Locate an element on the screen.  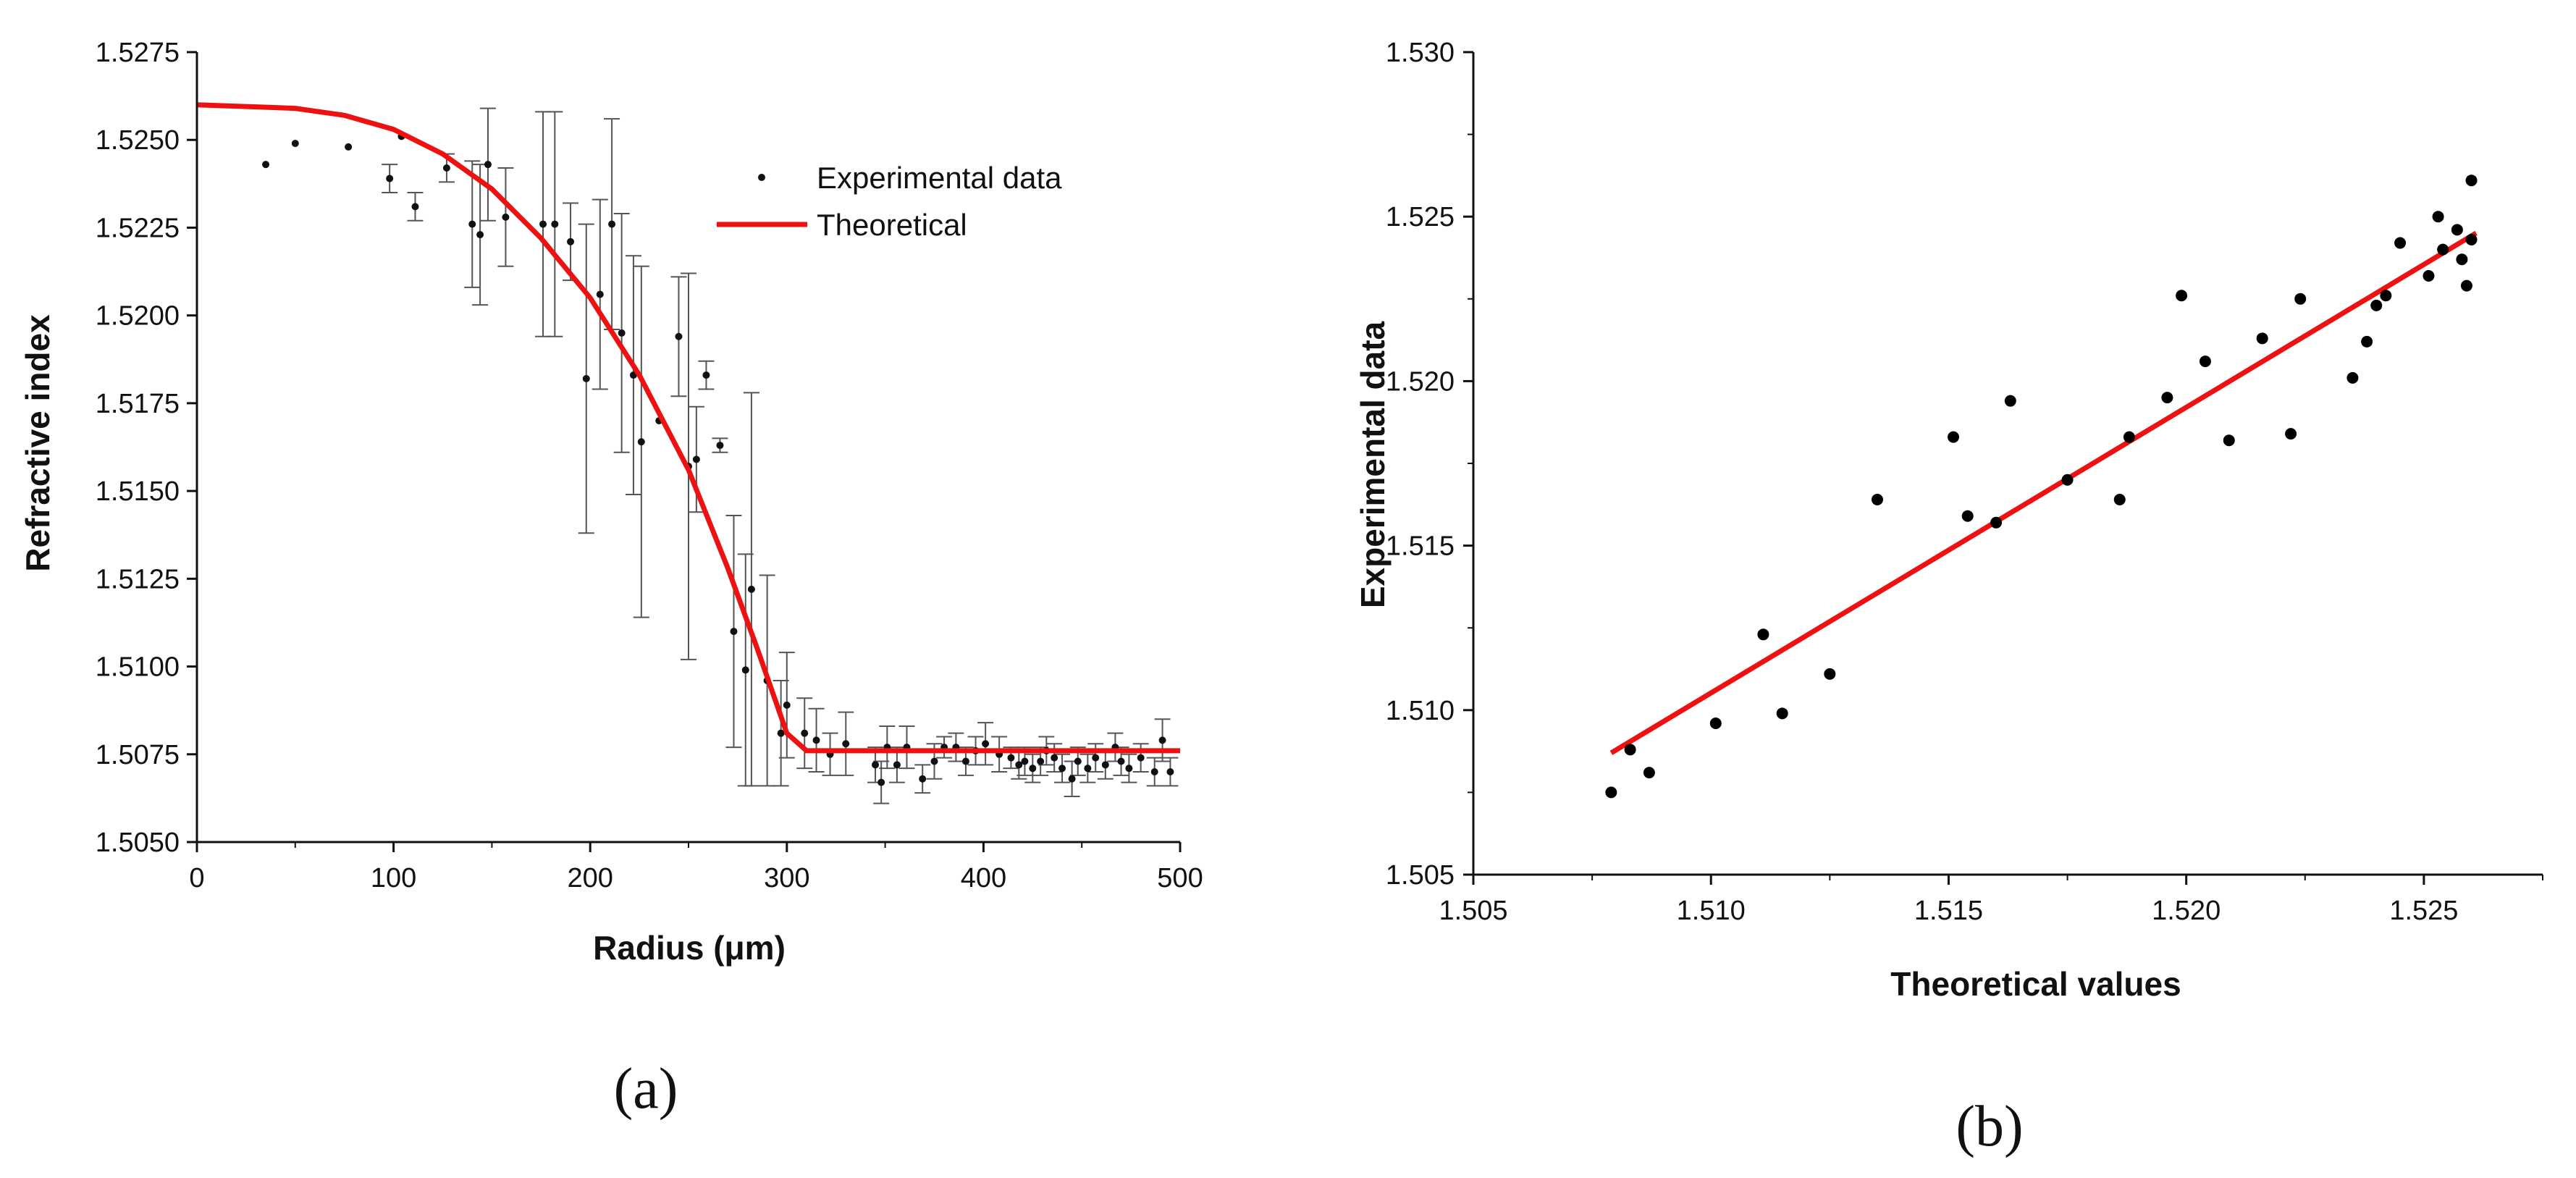
y-tick-label: 1.530 is located at coordinates (1420, 53).